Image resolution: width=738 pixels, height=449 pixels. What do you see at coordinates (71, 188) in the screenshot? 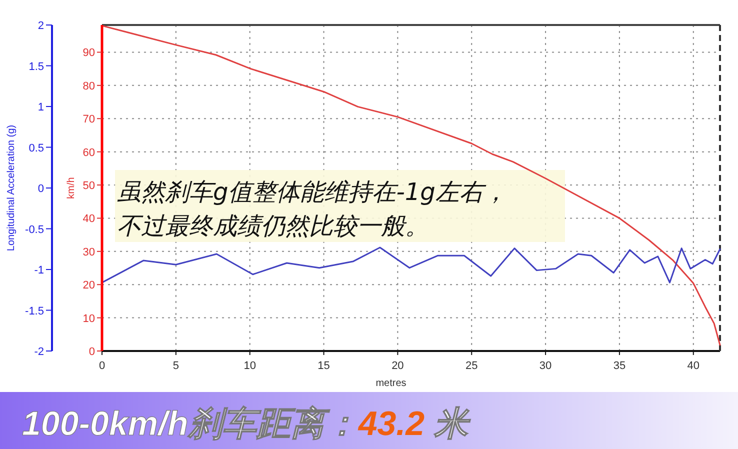
I see `y-axis-title: km/h` at bounding box center [71, 188].